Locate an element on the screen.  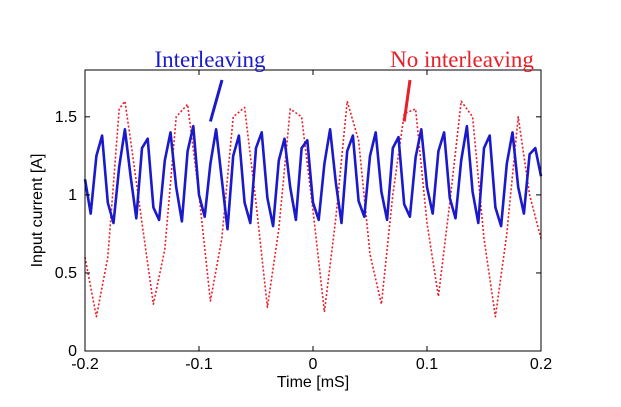
x-tick-label: -0.1 is located at coordinates (199, 364).